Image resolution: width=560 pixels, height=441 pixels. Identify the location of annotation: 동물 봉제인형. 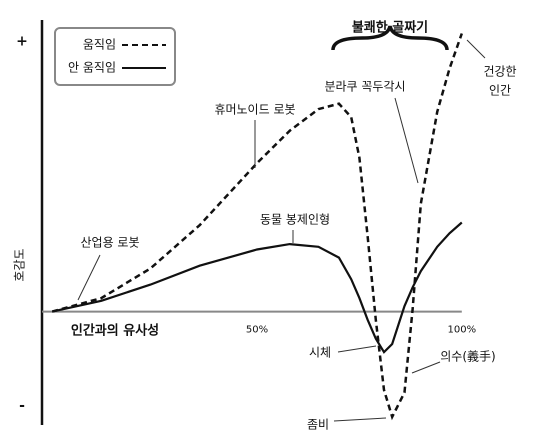
(295, 220).